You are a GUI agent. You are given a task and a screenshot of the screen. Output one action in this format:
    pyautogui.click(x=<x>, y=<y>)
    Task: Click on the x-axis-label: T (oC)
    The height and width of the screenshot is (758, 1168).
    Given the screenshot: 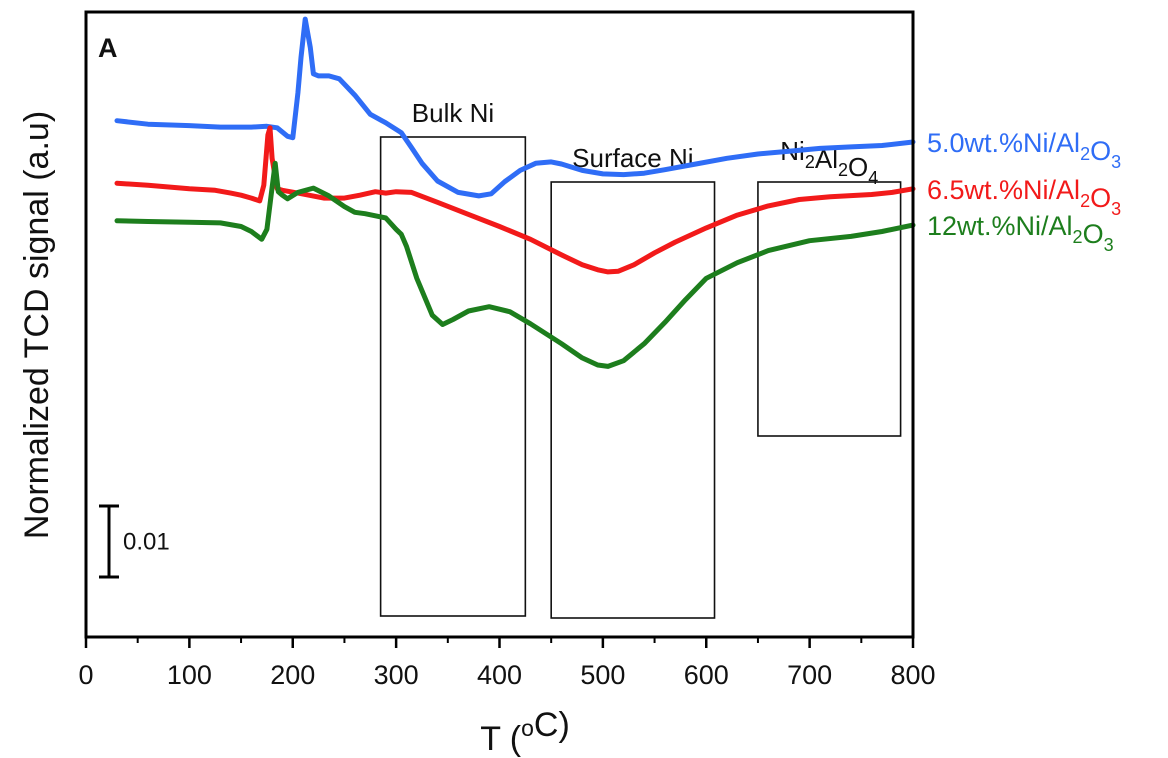 What is the action you would take?
    pyautogui.click(x=525, y=732)
    